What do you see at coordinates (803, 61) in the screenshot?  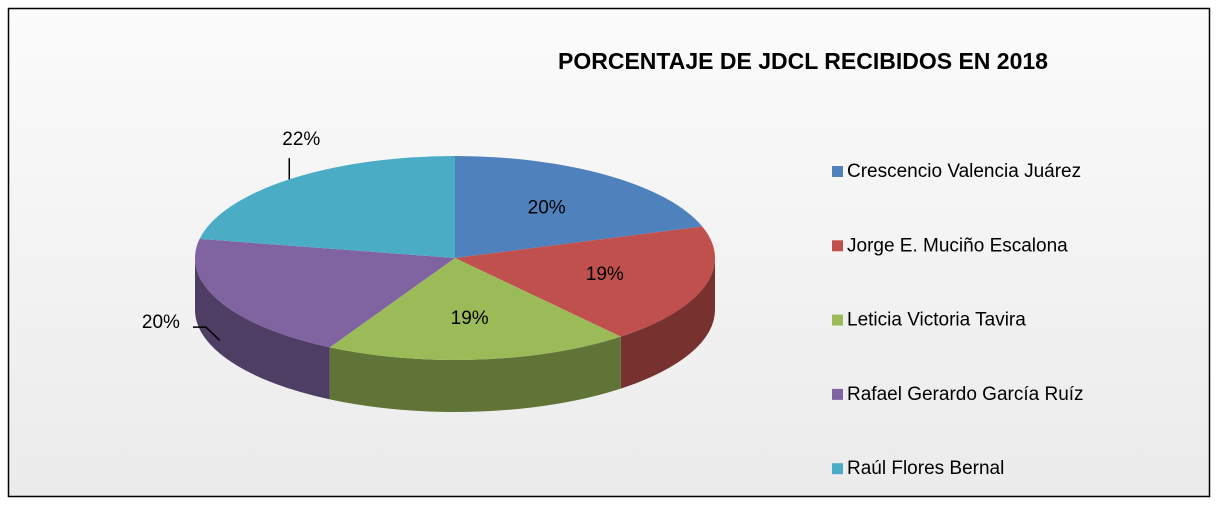 I see `chart-title: PORCENTAJE DE JDCL RECIBIDOS EN 2018` at bounding box center [803, 61].